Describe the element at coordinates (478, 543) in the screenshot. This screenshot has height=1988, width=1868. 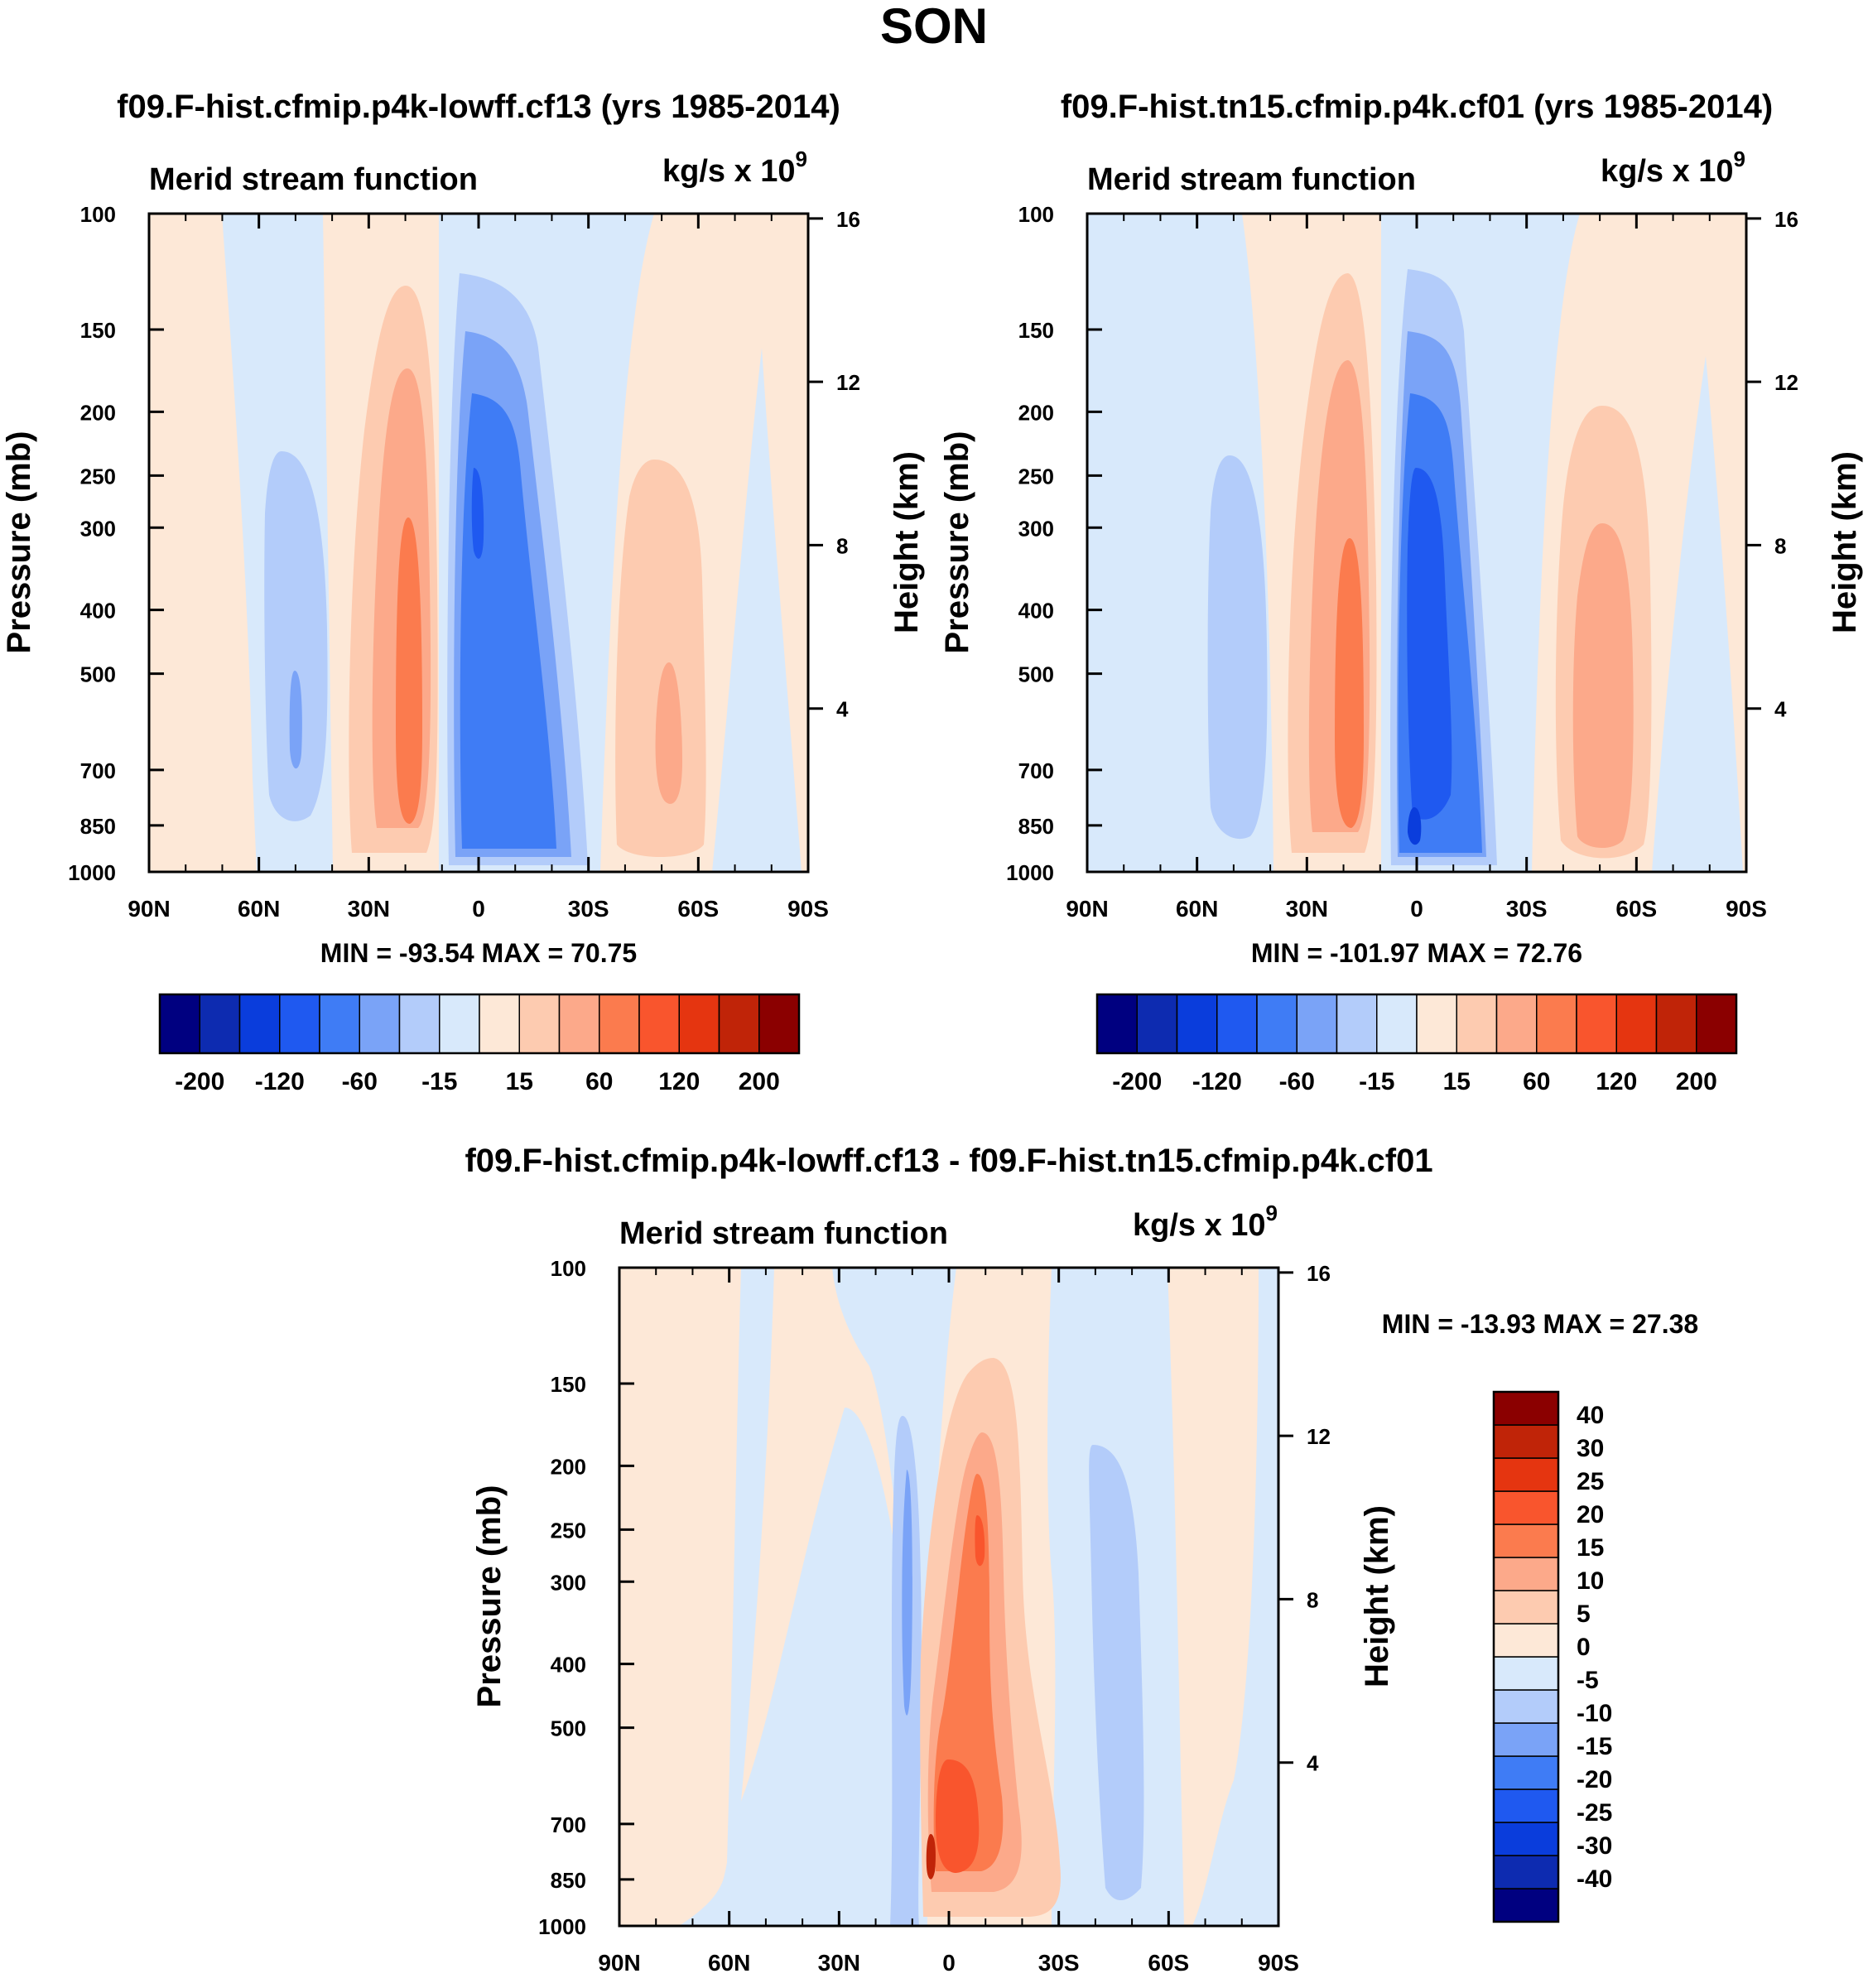
I see `panel-a-contours` at that location.